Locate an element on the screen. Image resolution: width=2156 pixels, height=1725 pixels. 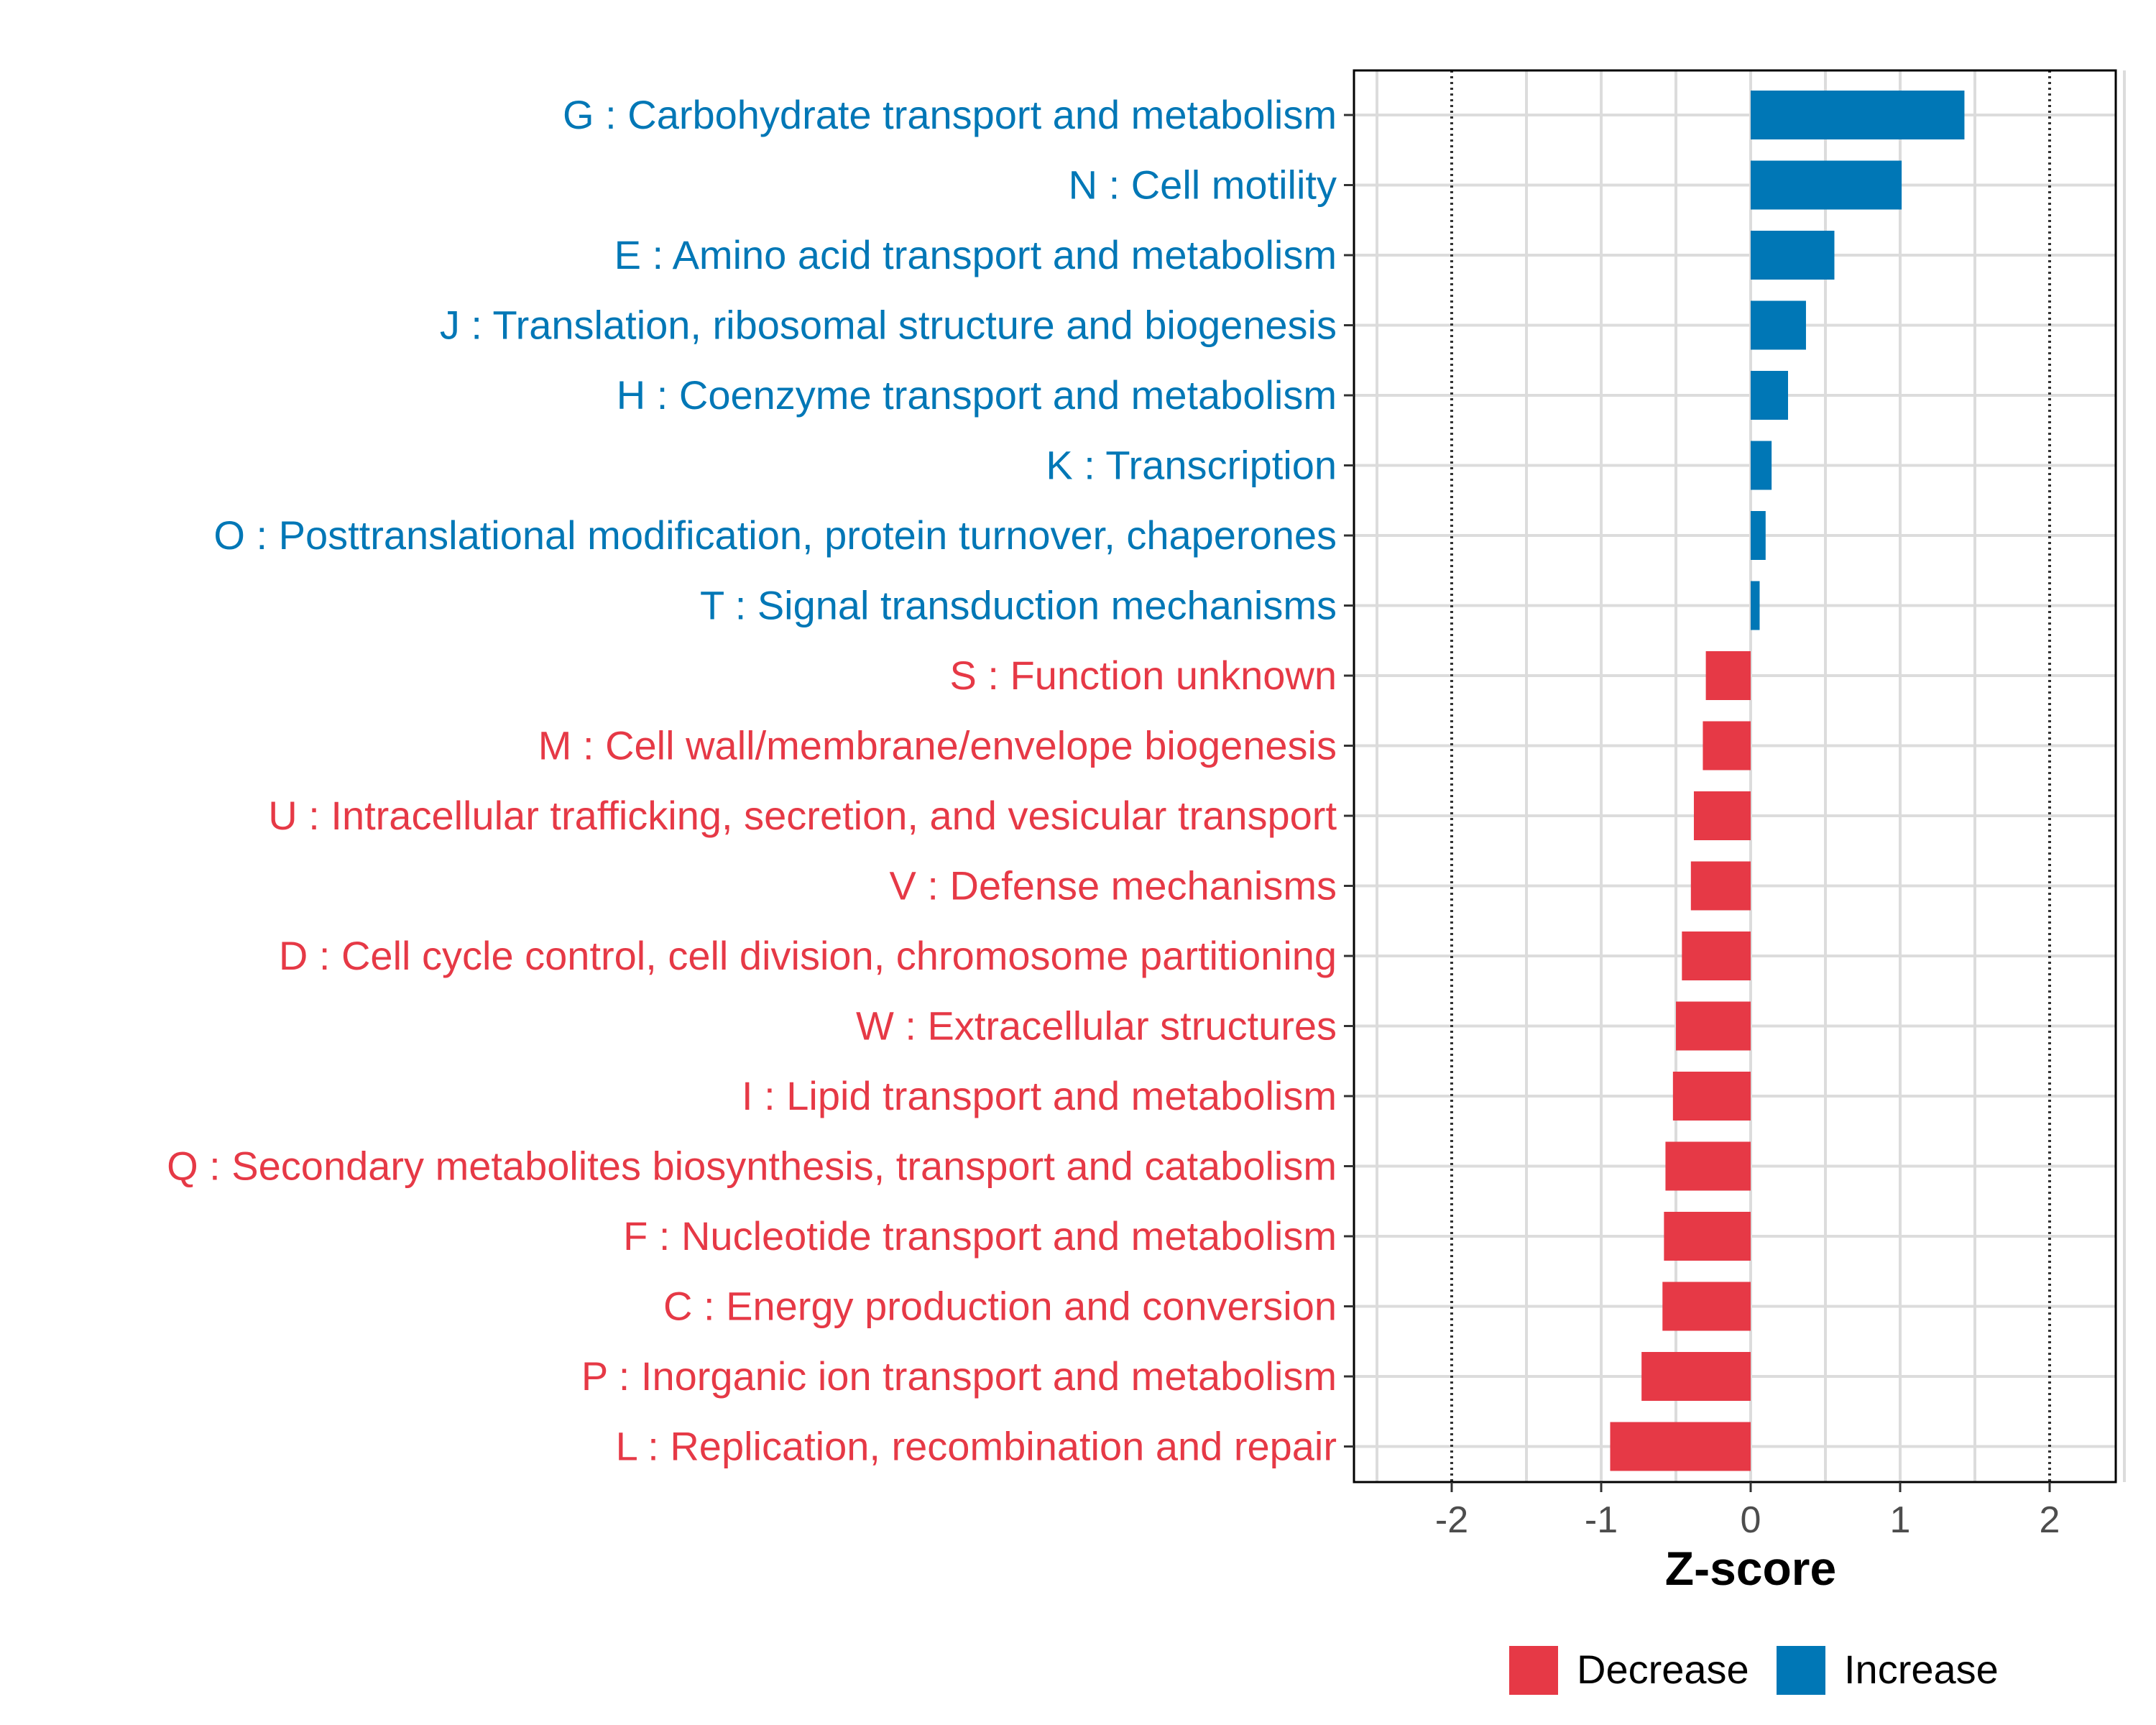
legend-label: Increase is located at coordinates (1921, 1669).